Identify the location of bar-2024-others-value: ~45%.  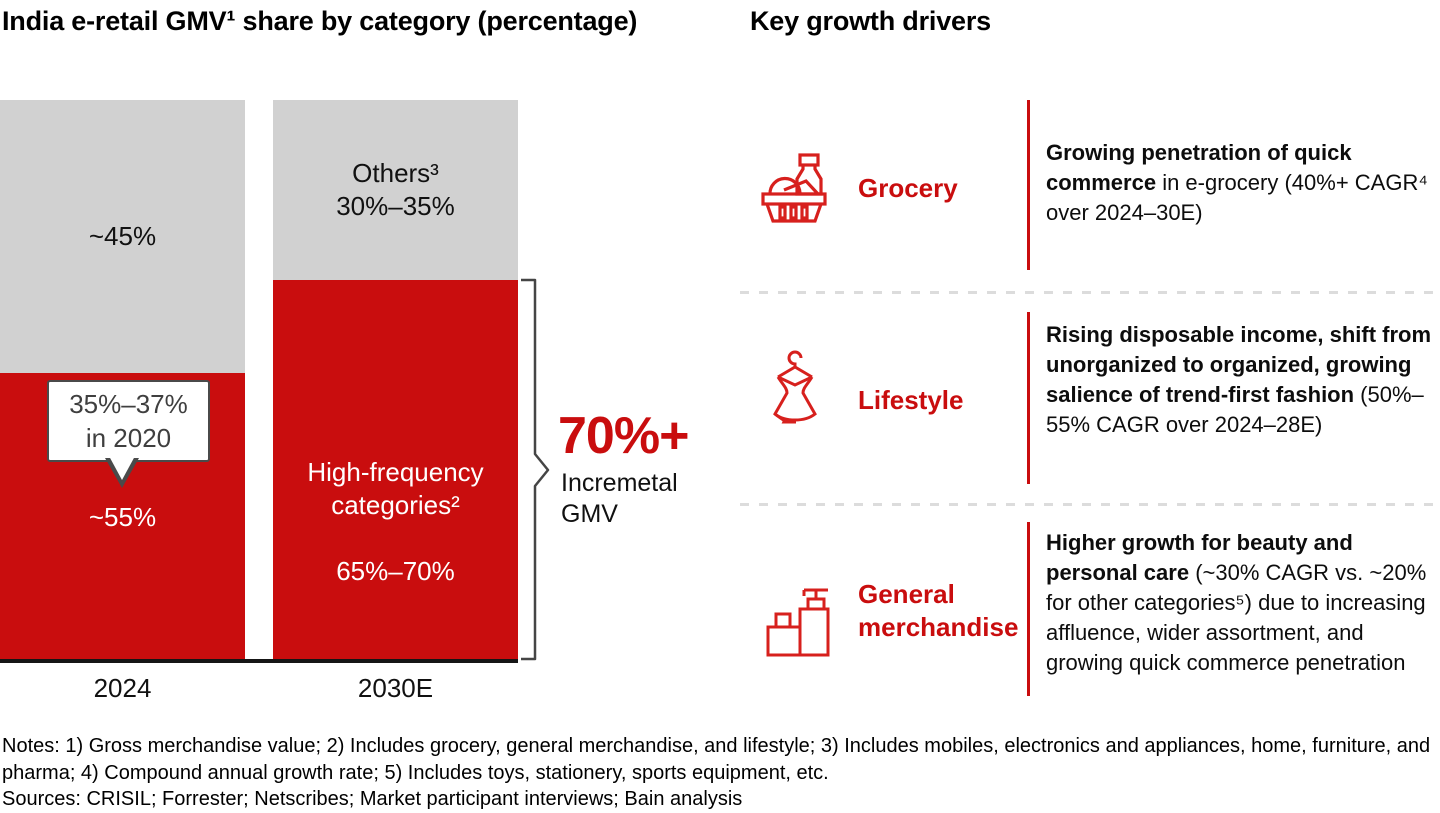
(122, 236).